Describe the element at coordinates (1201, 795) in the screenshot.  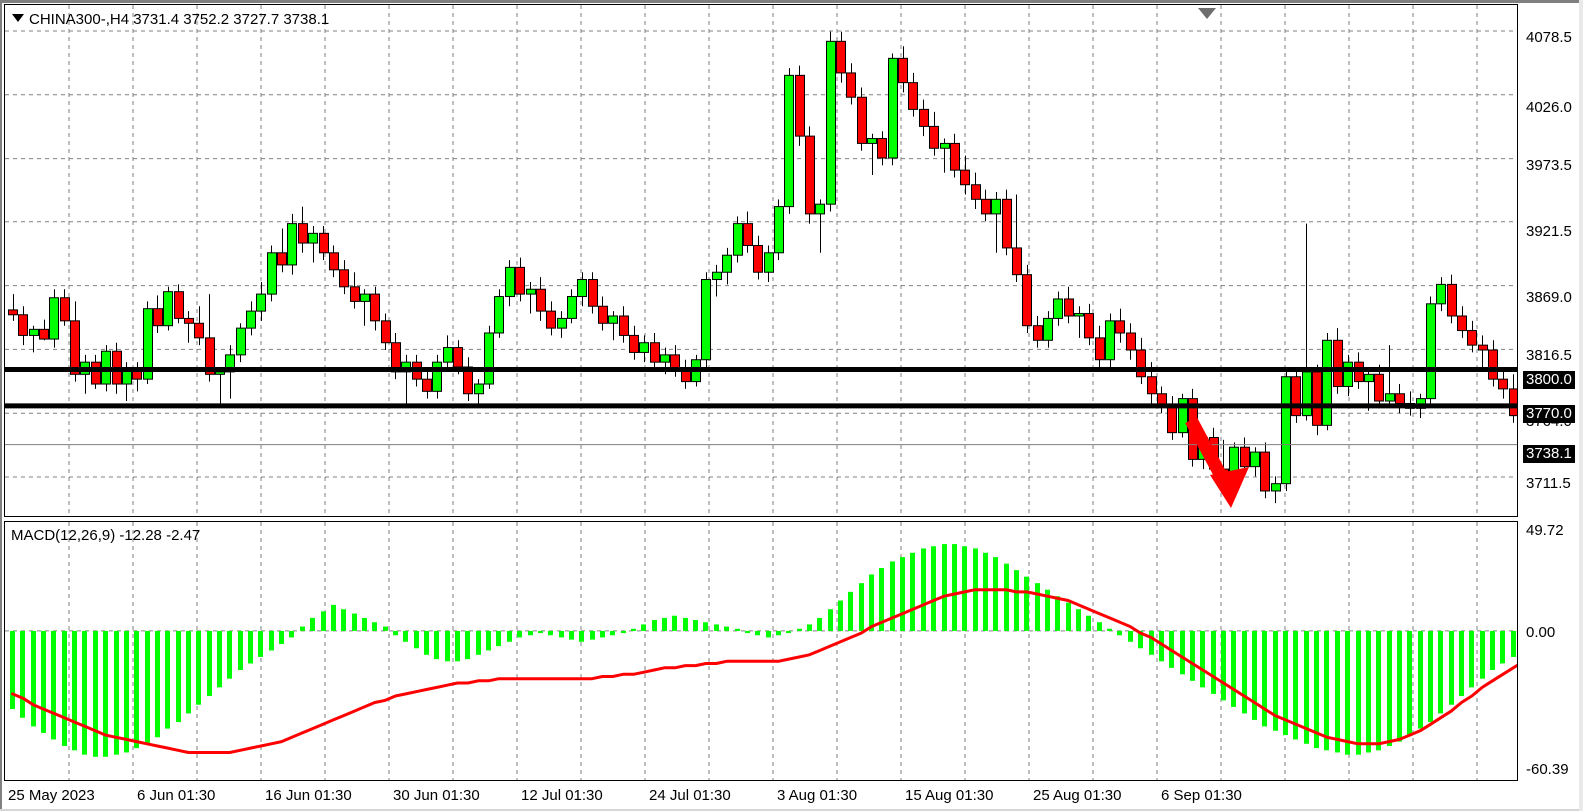
I see `time-axis-label: 6 Sep 01:30` at that location.